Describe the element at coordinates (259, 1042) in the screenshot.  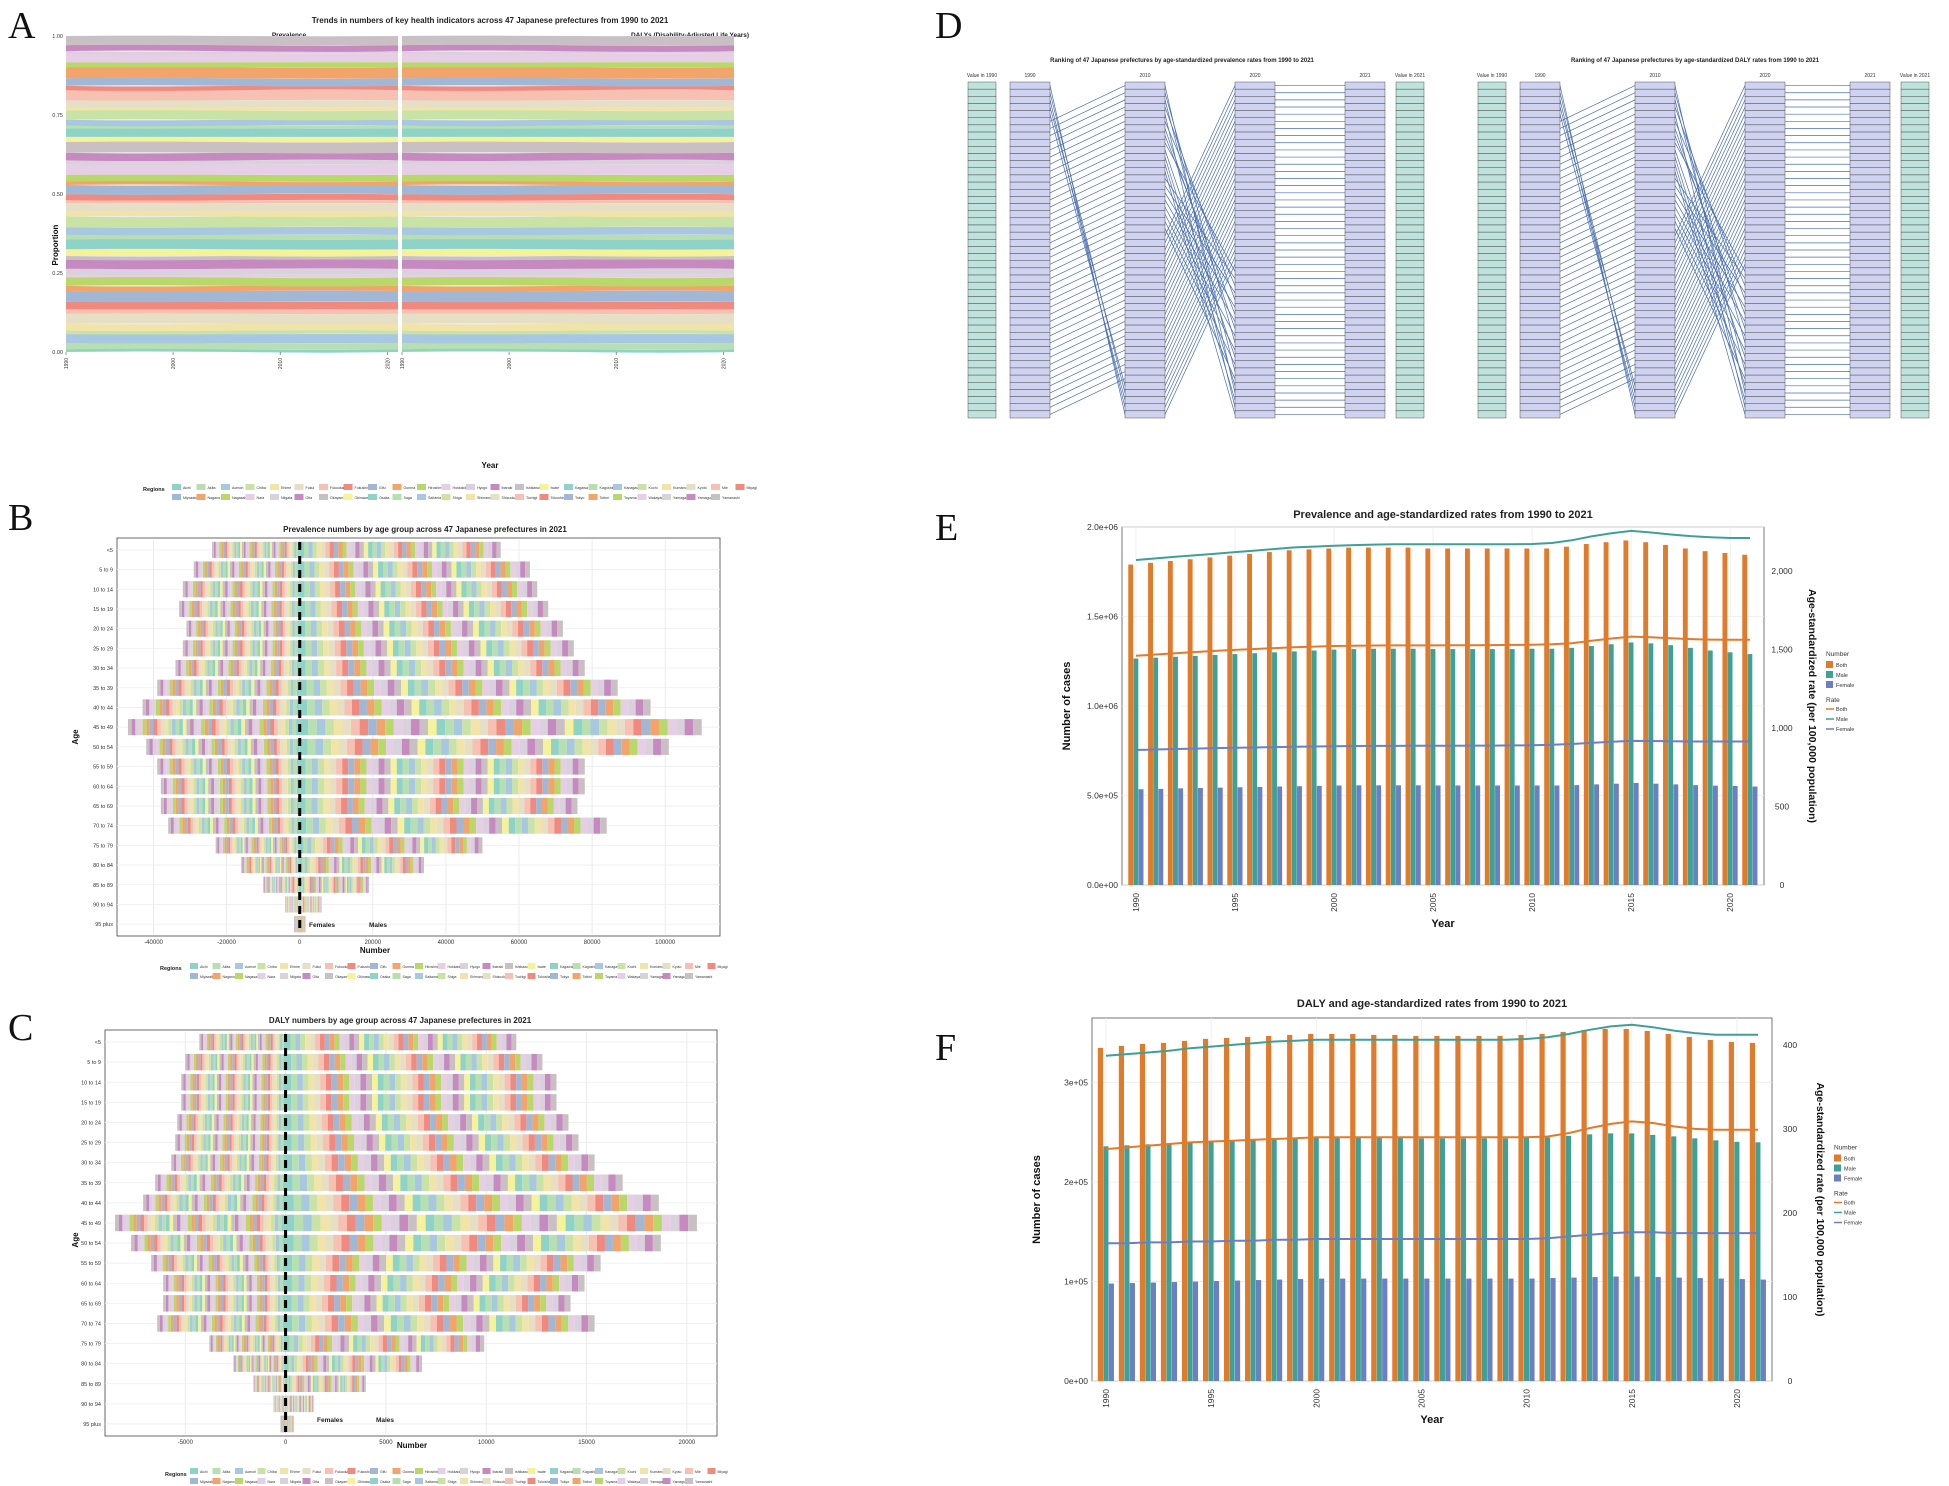
I see `female-segment-ishikawa` at that location.